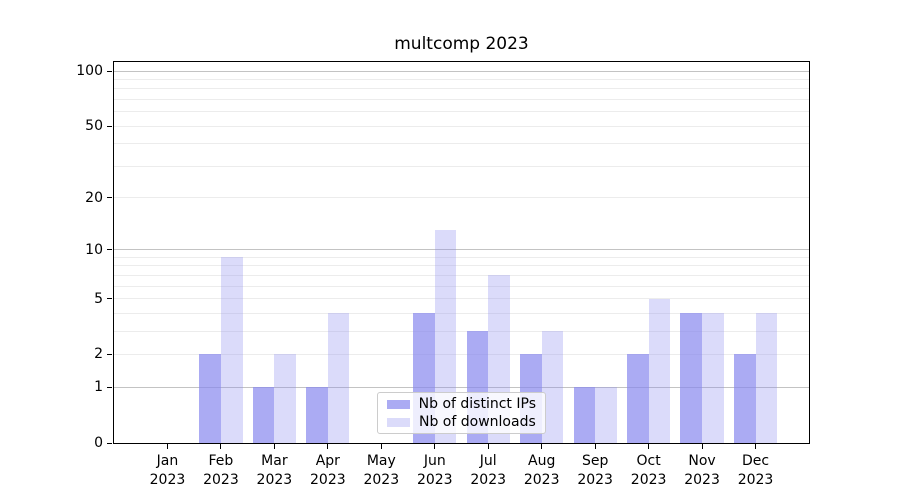 The height and width of the screenshot is (500, 900). Describe the element at coordinates (231, 350) in the screenshot. I see `bar-downloads-feb` at that location.